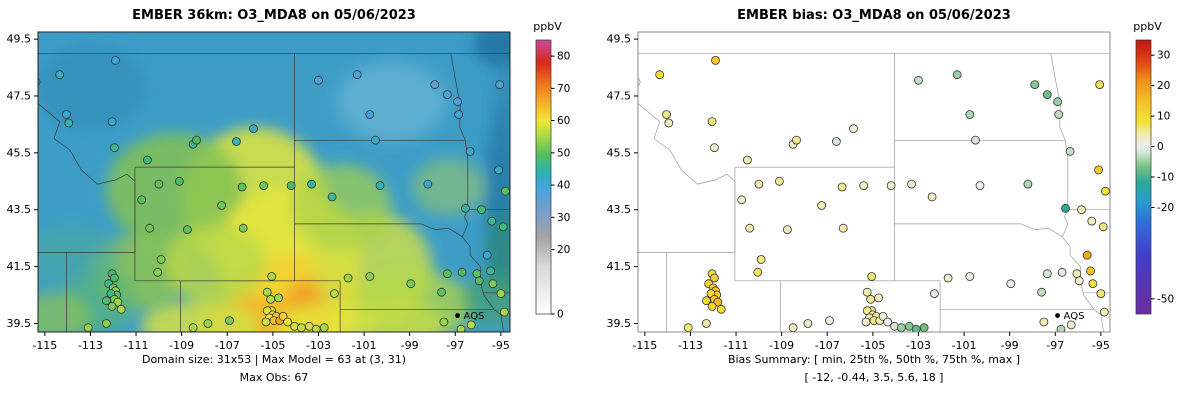 The height and width of the screenshot is (409, 1200). What do you see at coordinates (619, 266) in the screenshot?
I see `y-tick-label: 41.5` at bounding box center [619, 266].